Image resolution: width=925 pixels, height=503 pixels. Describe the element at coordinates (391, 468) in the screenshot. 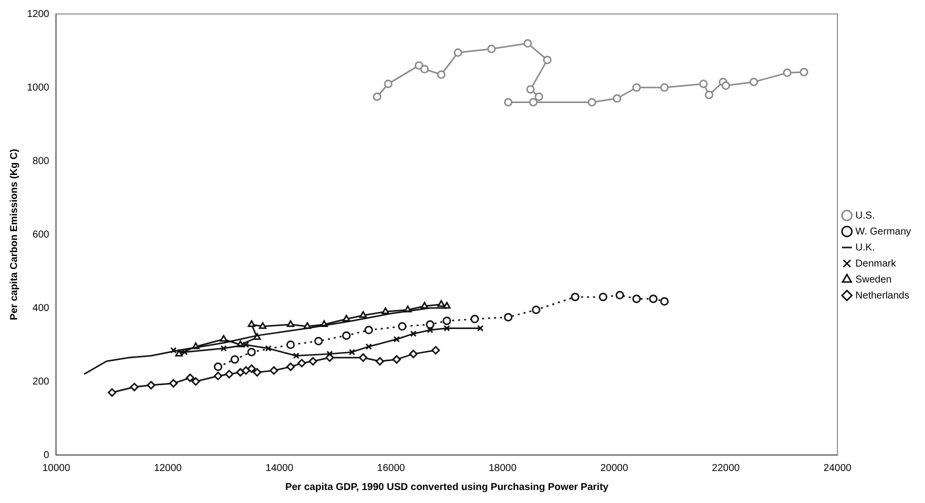

I see `x-tick-label: 16000` at that location.